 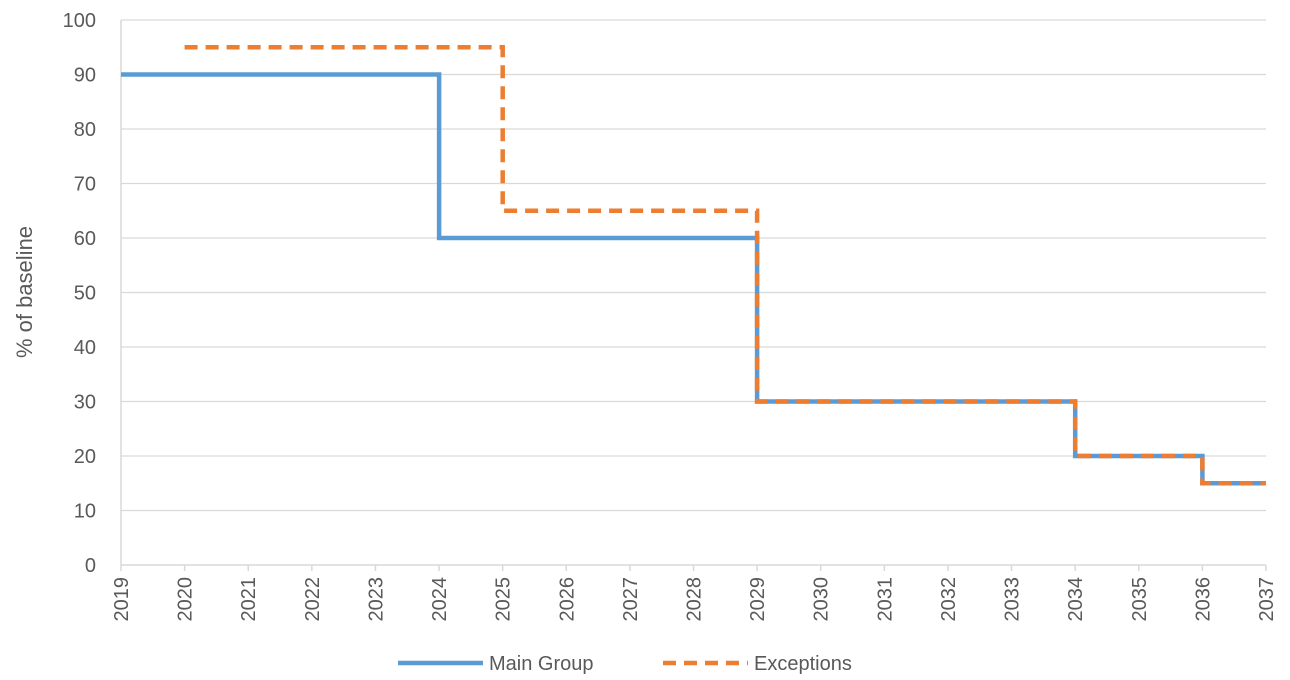 I want to click on y-tick-label: 30, so click(x=85, y=403).